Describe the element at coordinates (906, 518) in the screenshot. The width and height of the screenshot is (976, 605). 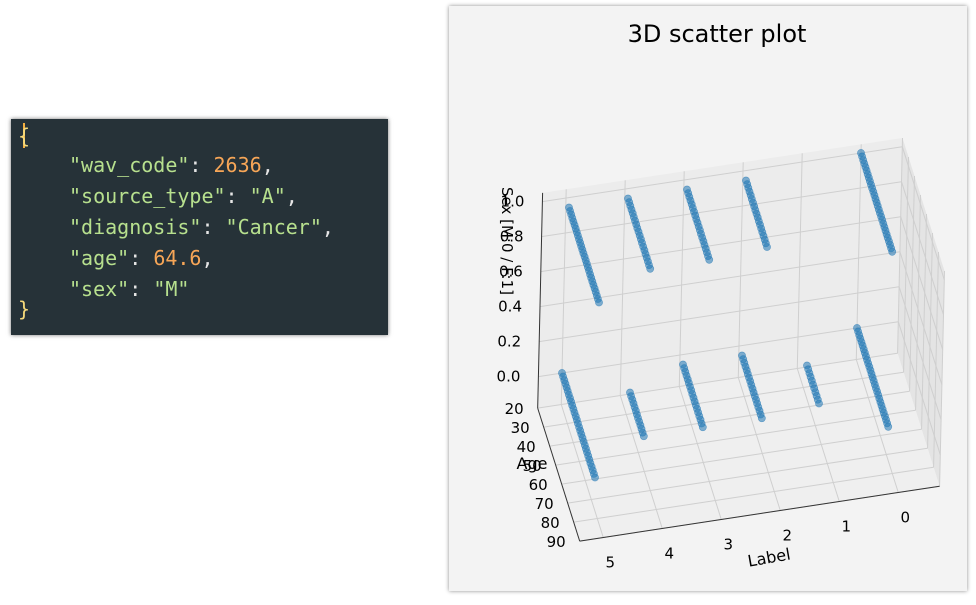
I see `label-tick-label: 0` at that location.